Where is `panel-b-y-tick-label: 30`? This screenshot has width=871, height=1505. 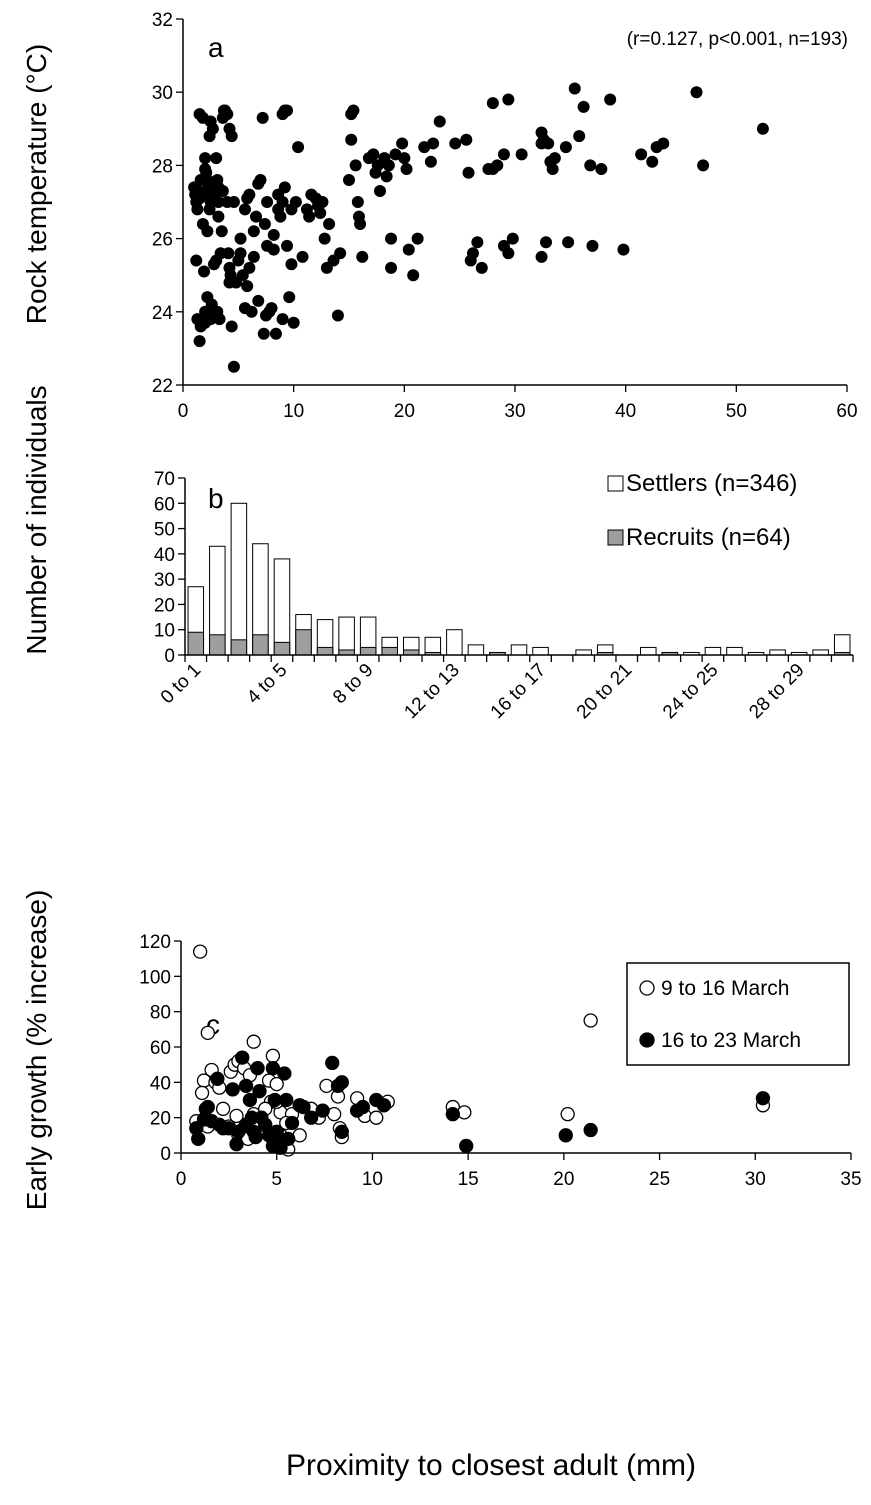
panel-b-y-tick-label: 30 is located at coordinates (164, 580).